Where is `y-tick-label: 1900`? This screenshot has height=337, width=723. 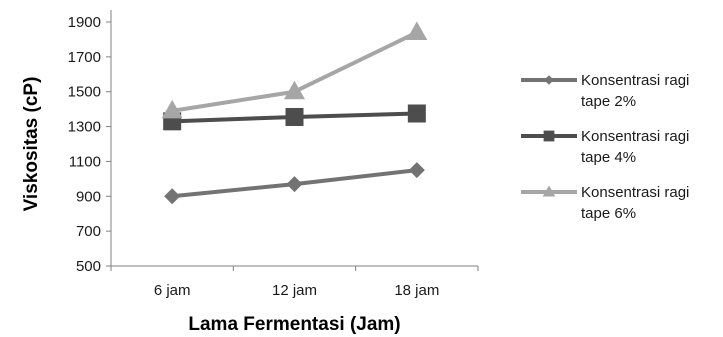 y-tick-label: 1900 is located at coordinates (84, 22).